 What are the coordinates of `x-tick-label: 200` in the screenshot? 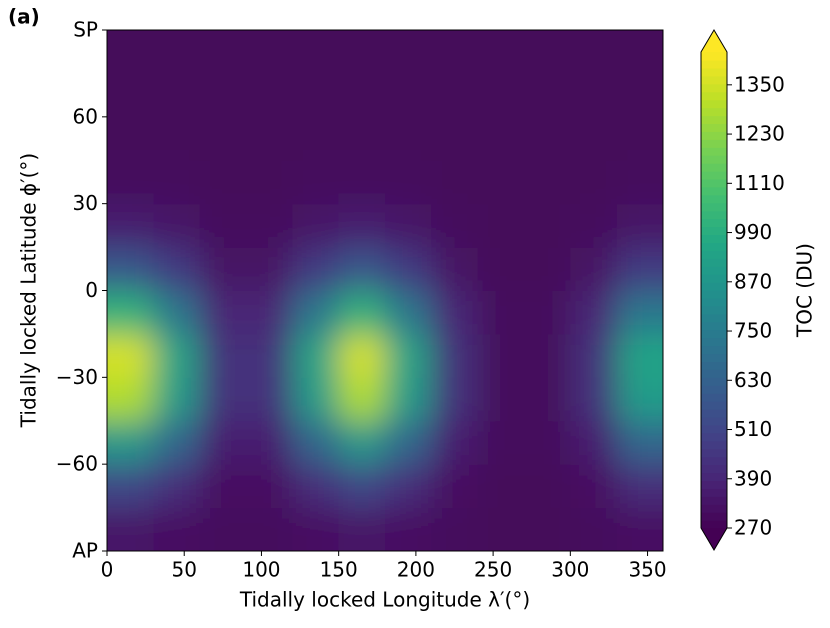 It's located at (416, 570).